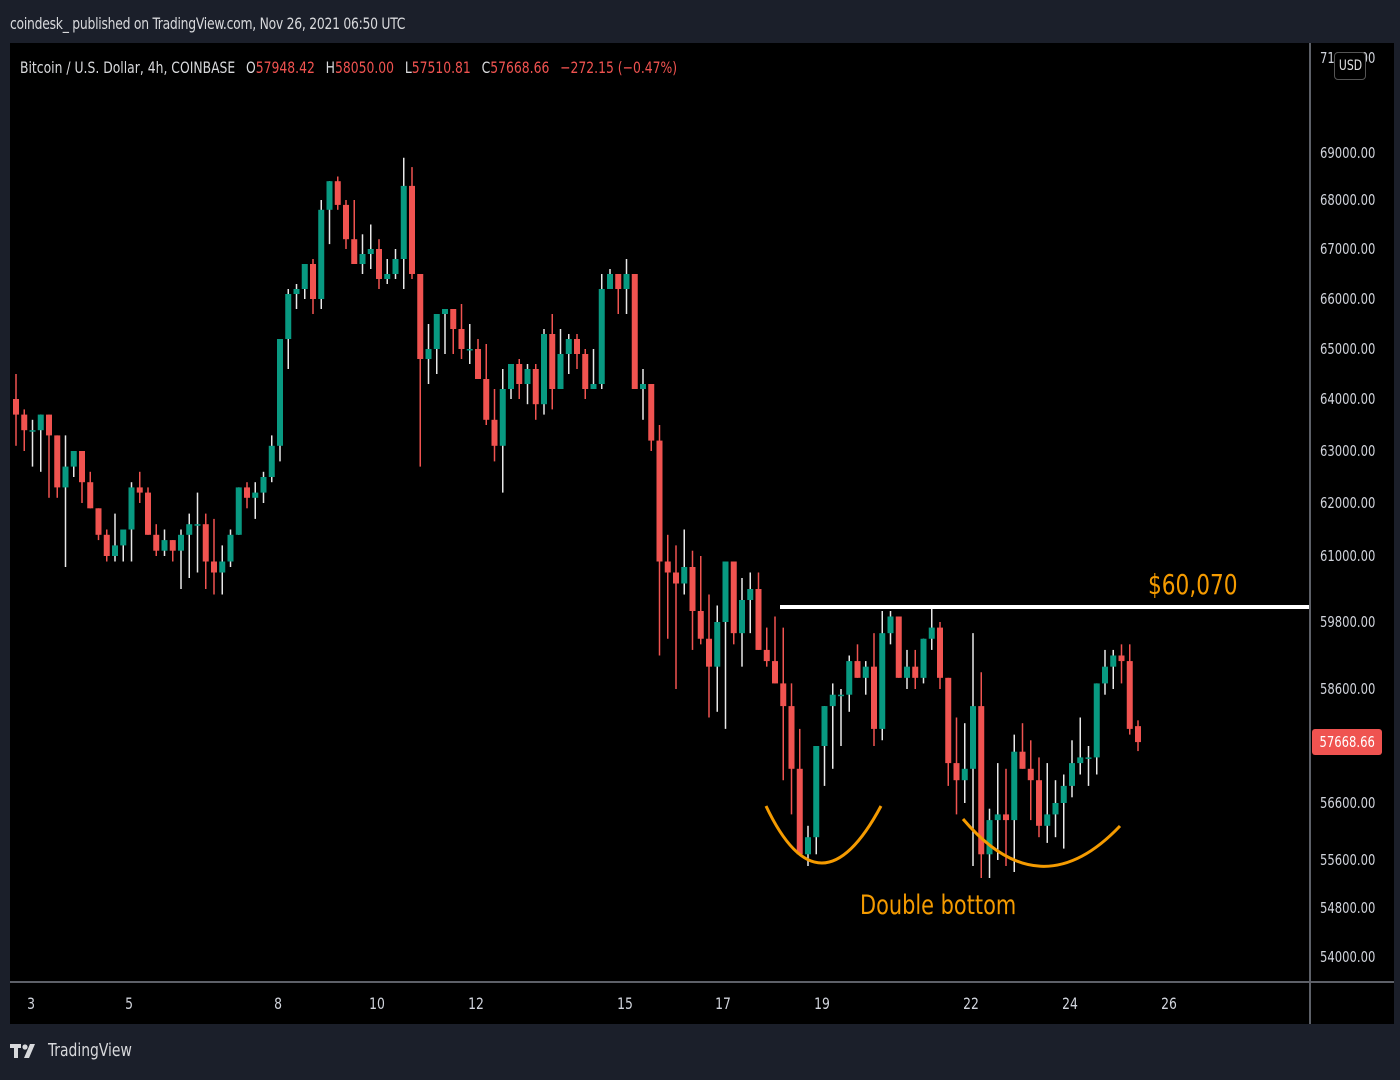  What do you see at coordinates (1348, 451) in the screenshot?
I see `price-tick: 63000.00` at bounding box center [1348, 451].